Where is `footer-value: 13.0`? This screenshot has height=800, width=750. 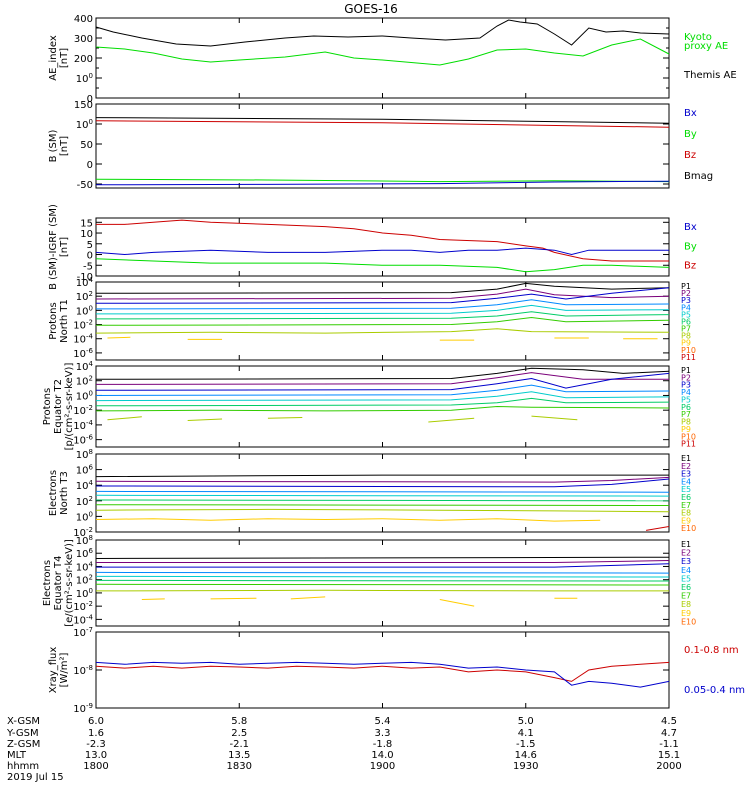
footer-value: 13.0 is located at coordinates (96, 755).